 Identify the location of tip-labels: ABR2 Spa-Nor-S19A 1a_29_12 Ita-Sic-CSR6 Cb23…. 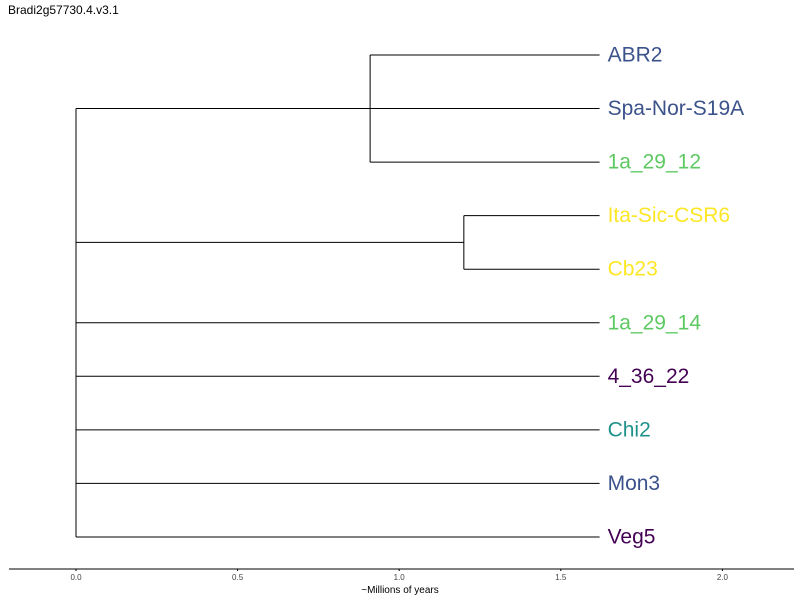
(676, 296).